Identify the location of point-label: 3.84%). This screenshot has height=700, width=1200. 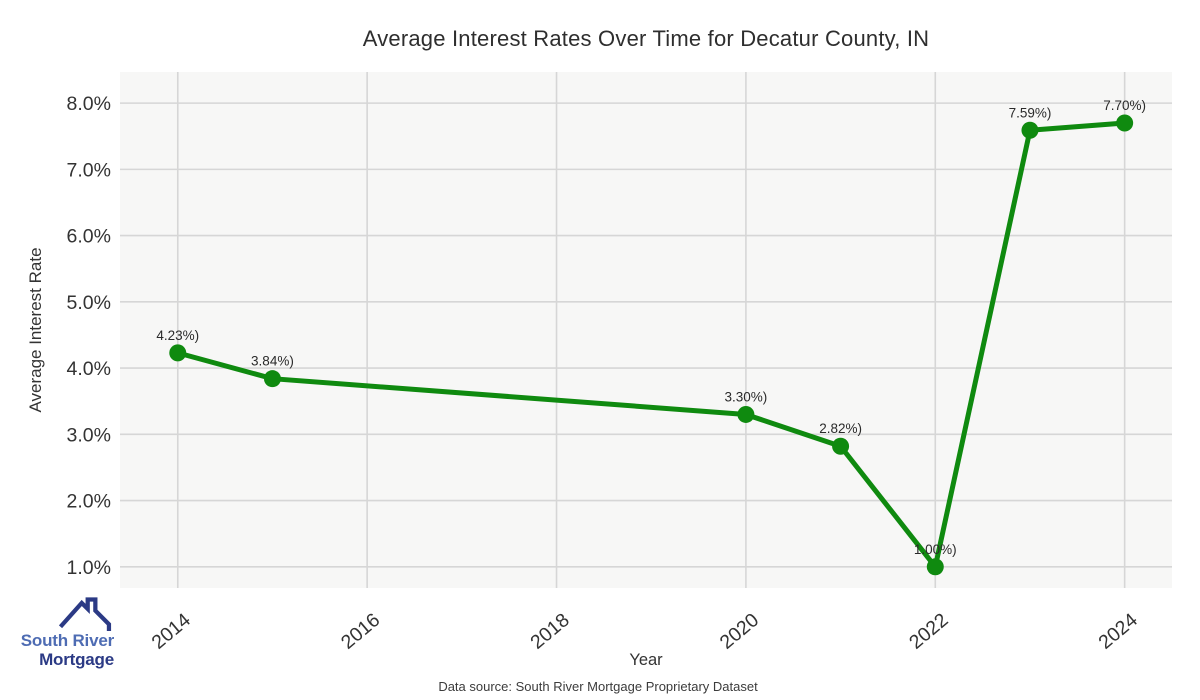
(272, 361).